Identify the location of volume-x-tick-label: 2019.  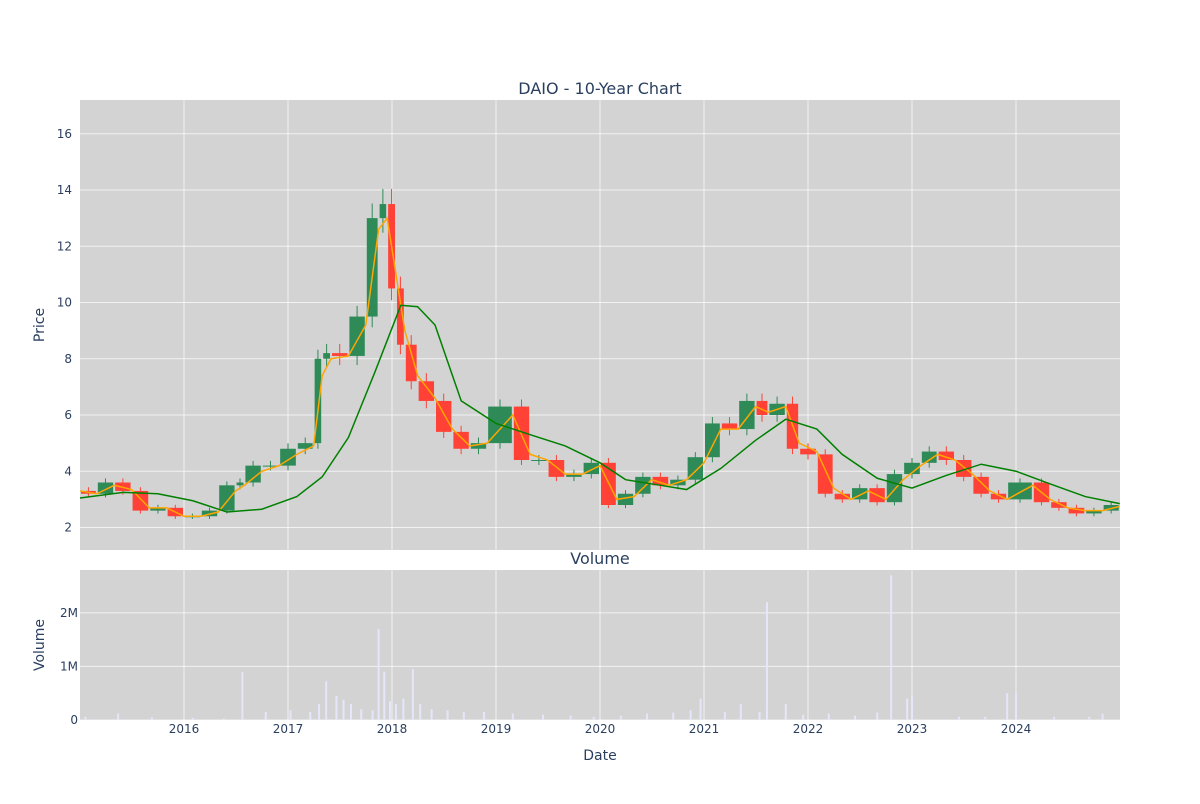
(496, 729).